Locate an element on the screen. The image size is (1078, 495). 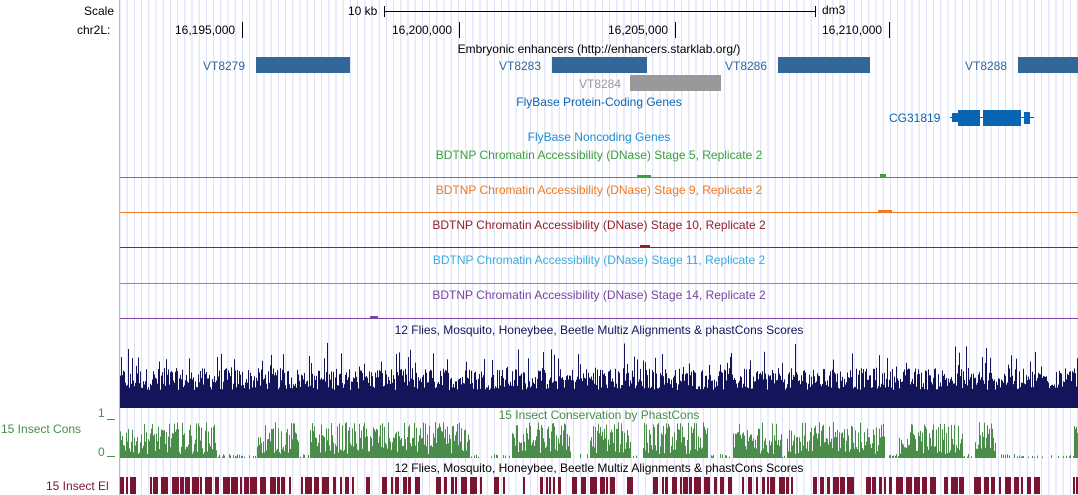
gene-label: CG31819 is located at coordinates (915, 118).